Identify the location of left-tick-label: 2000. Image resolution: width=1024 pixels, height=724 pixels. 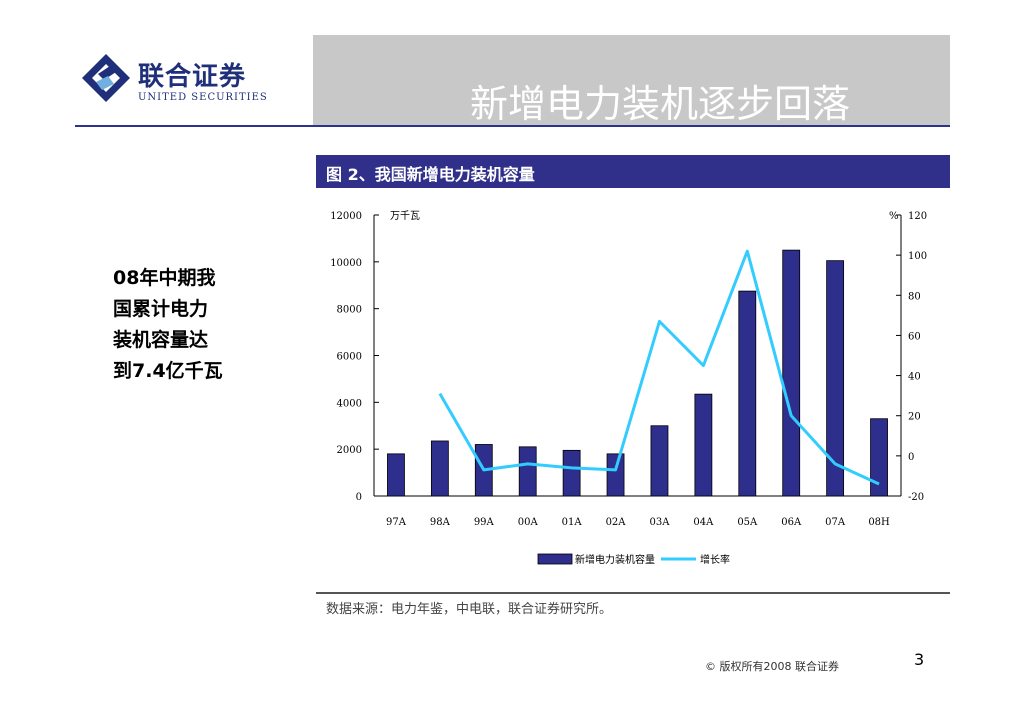
(349, 450).